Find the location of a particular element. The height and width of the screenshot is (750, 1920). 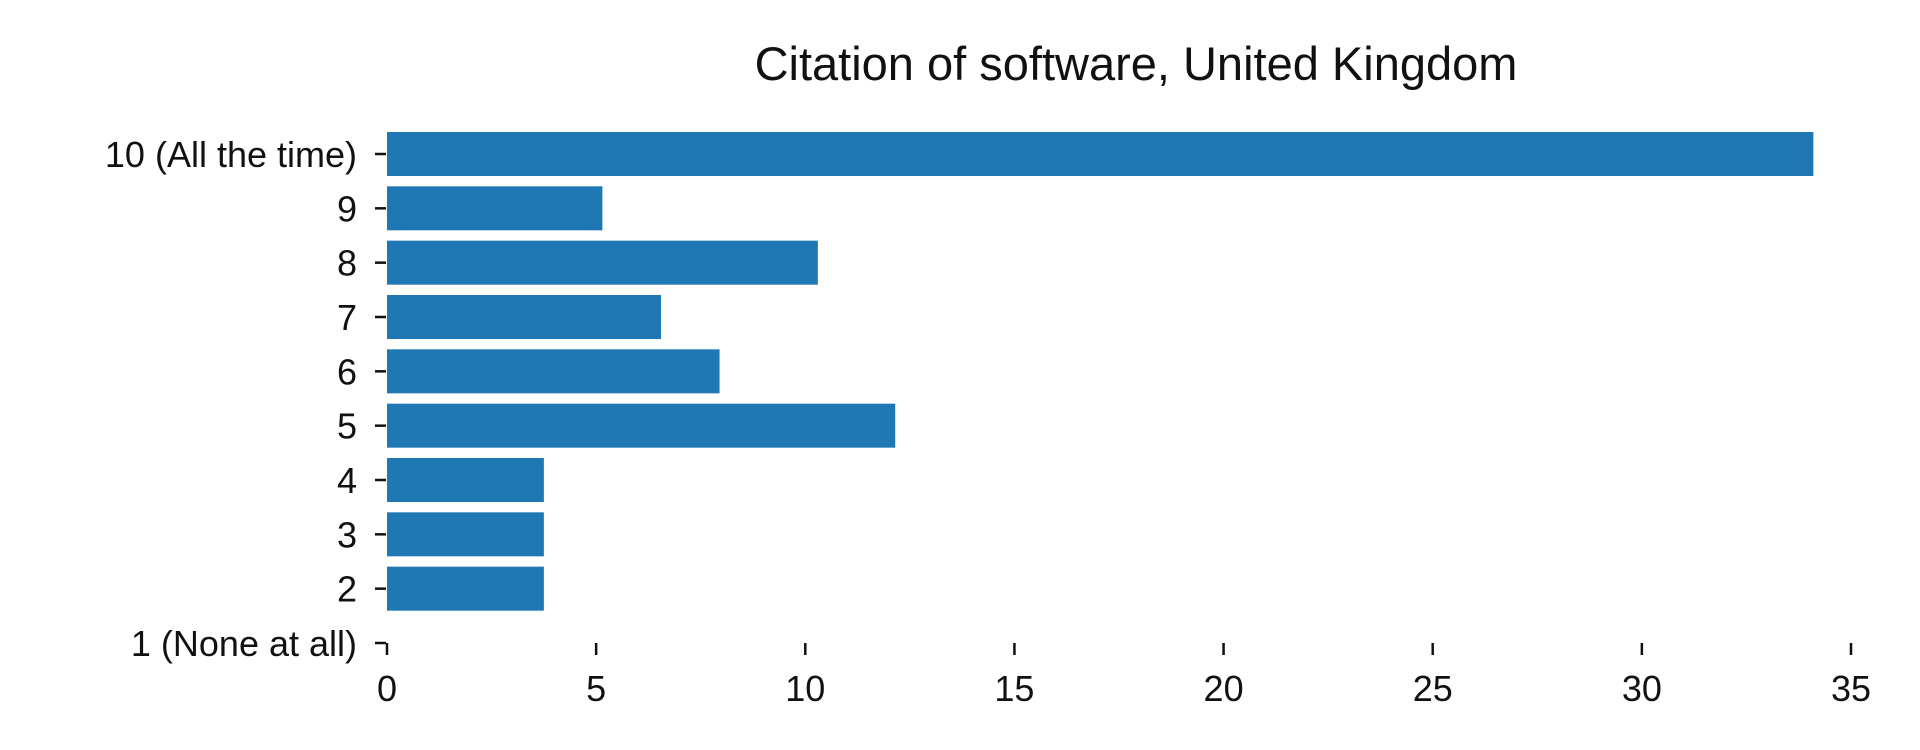

x-tick-label: 30 is located at coordinates (1642, 688).